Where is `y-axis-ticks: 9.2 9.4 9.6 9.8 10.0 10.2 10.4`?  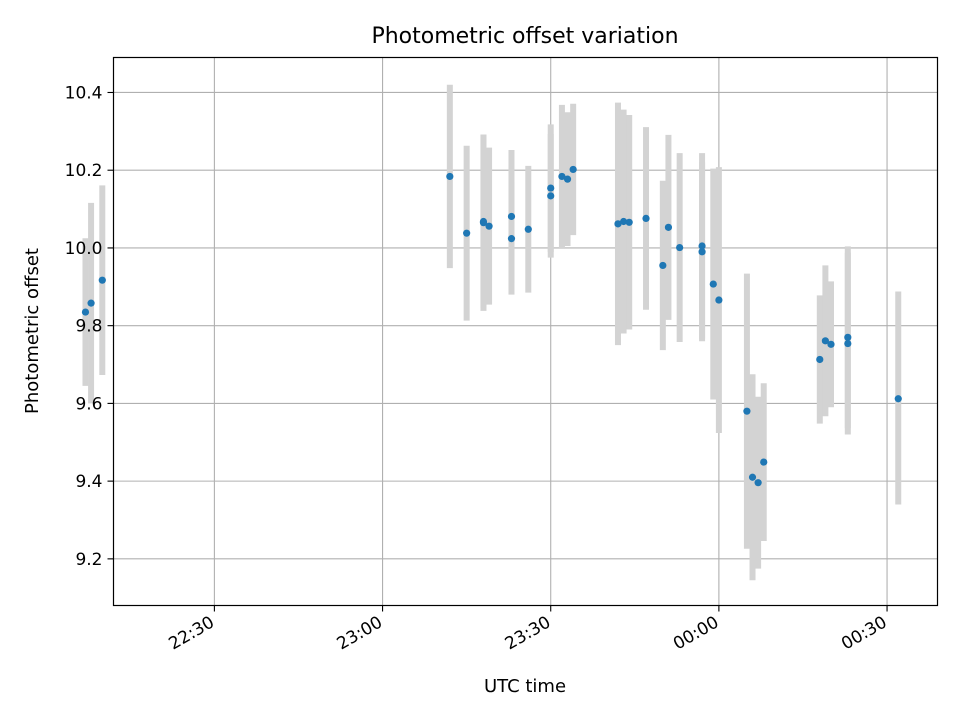
y-axis-ticks: 9.2 9.4 9.6 9.8 10.0 10.2 10.4 is located at coordinates (89, 326).